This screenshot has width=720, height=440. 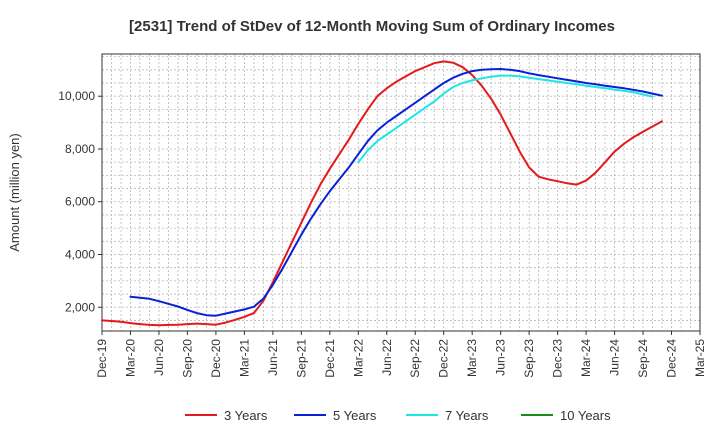 What do you see at coordinates (415, 358) in the screenshot?
I see `x-tick-label: Sep-22` at bounding box center [415, 358].